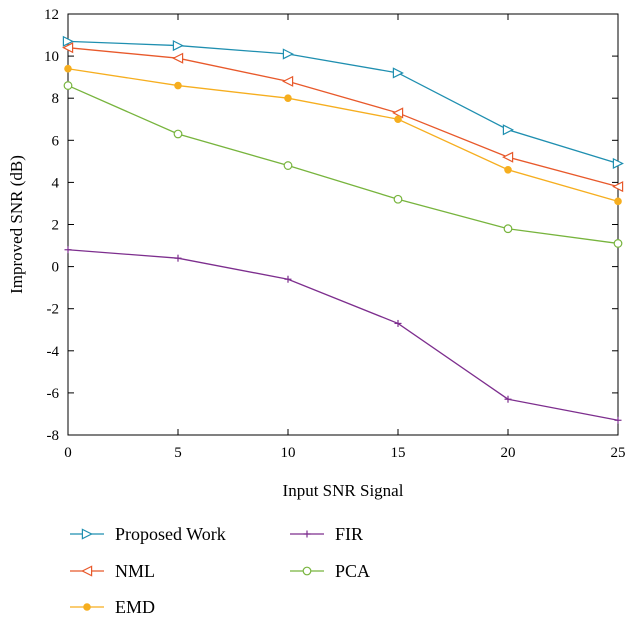 The image size is (625, 618). Describe the element at coordinates (56, 183) in the screenshot. I see `y-tick-label: 4` at that location.